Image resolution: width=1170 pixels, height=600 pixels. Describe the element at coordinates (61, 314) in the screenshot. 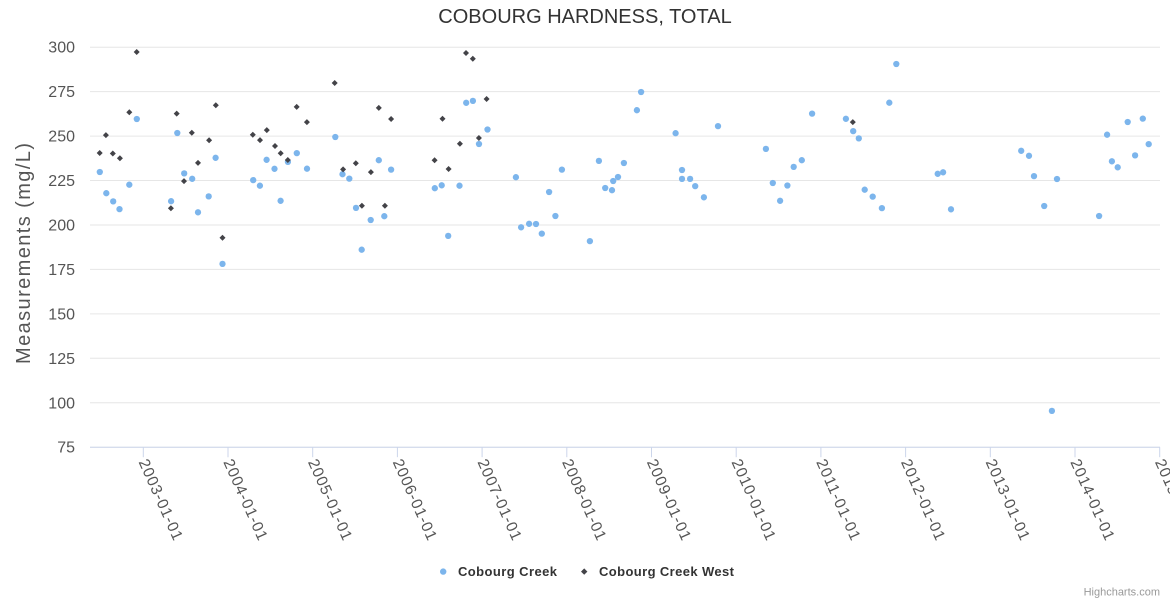

I see `svg-text: 150` at that location.